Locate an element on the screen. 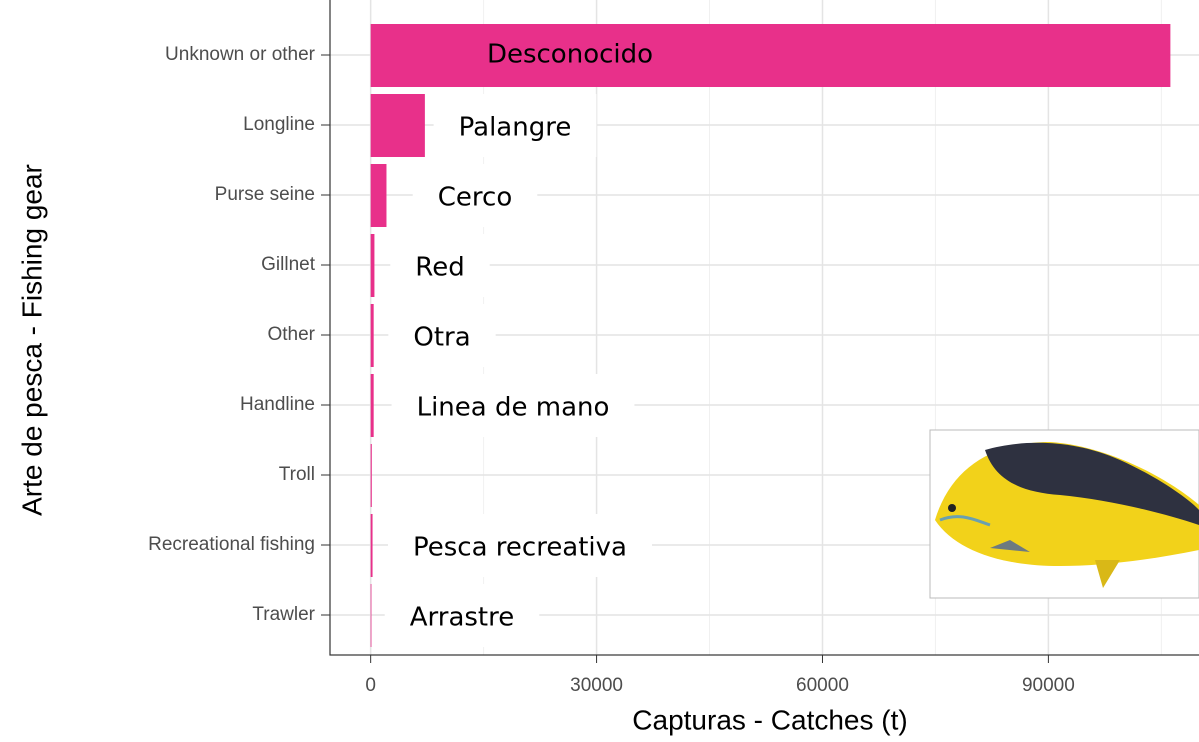 The image size is (1199, 742). bar-label: Linea de mano is located at coordinates (513, 408).